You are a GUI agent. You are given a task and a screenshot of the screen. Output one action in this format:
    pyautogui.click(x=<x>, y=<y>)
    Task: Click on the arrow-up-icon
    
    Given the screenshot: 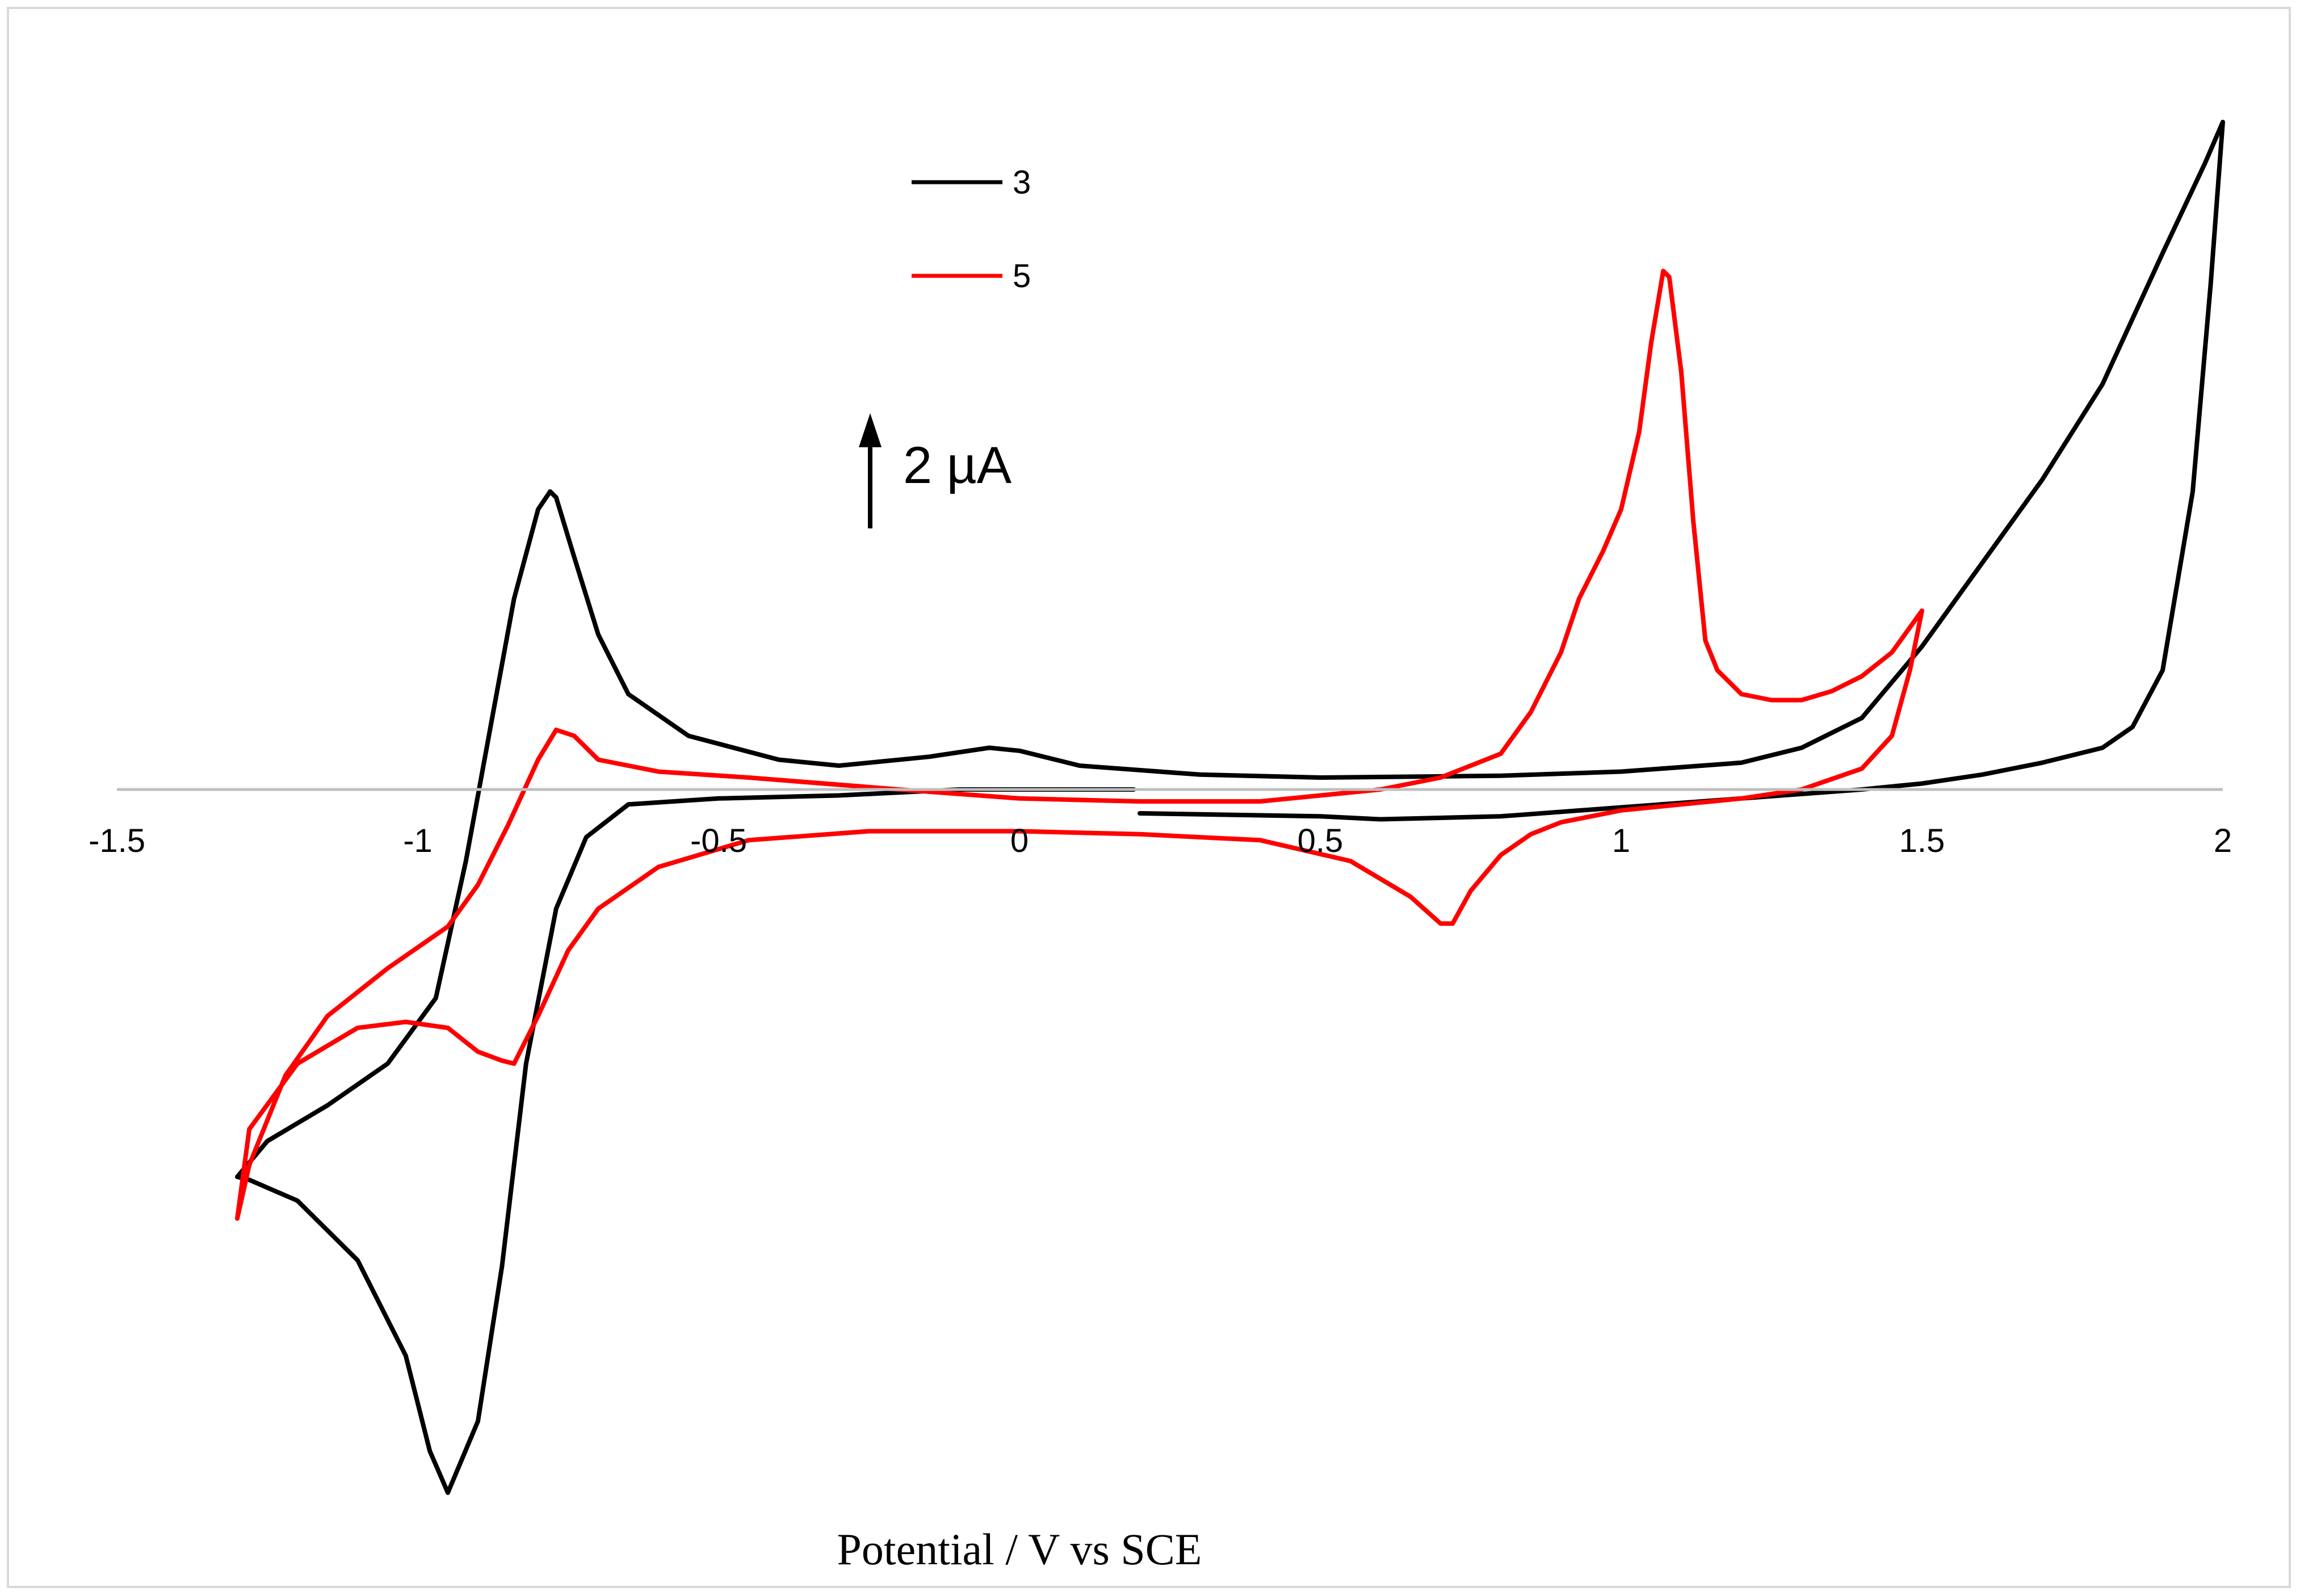 What is the action you would take?
    pyautogui.click(x=870, y=430)
    